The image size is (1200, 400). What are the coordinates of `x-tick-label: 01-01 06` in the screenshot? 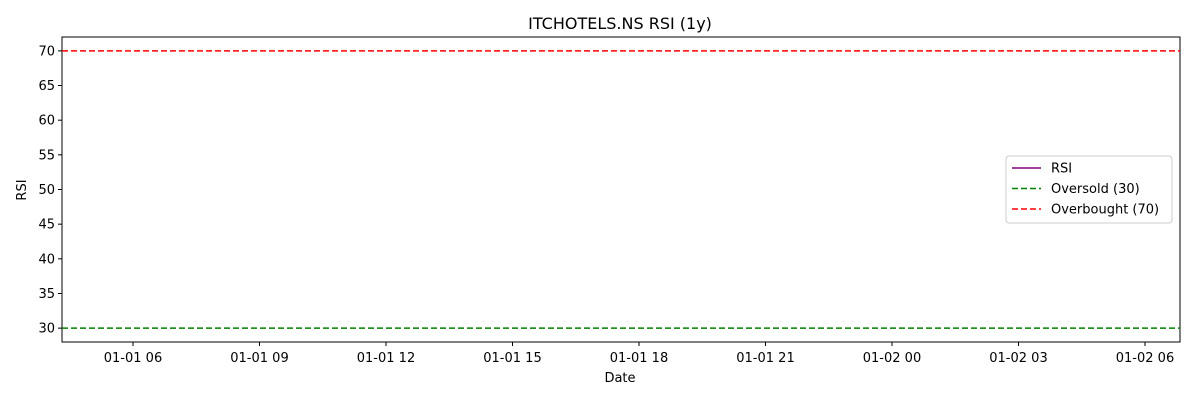 It's located at (133, 358).